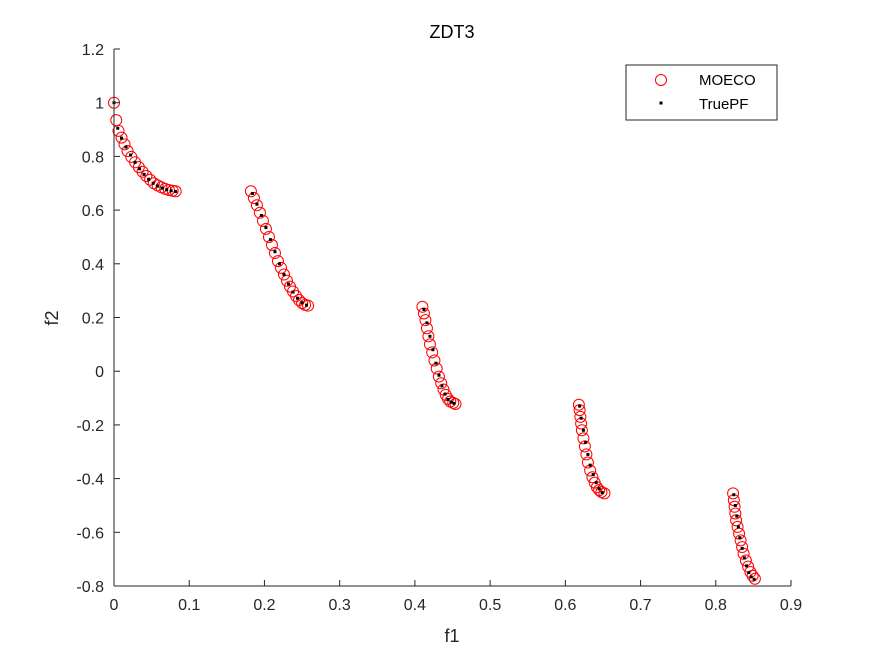 This screenshot has height=656, width=875. I want to click on x-tick-label: 0, so click(114, 605).